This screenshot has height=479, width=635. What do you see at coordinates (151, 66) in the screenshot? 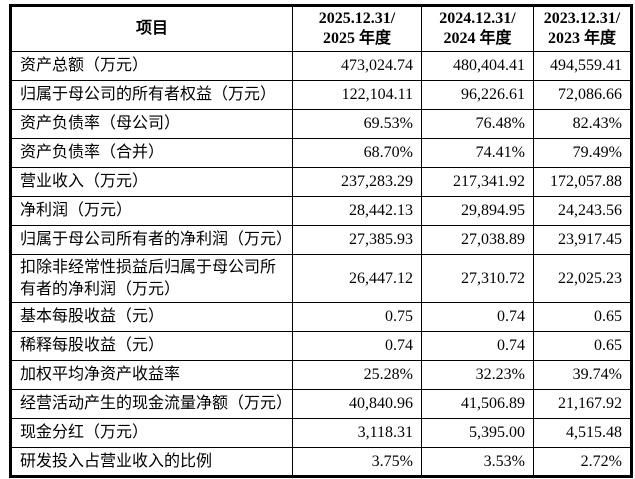
I see `row-label: 资产总额（万元）` at bounding box center [151, 66].